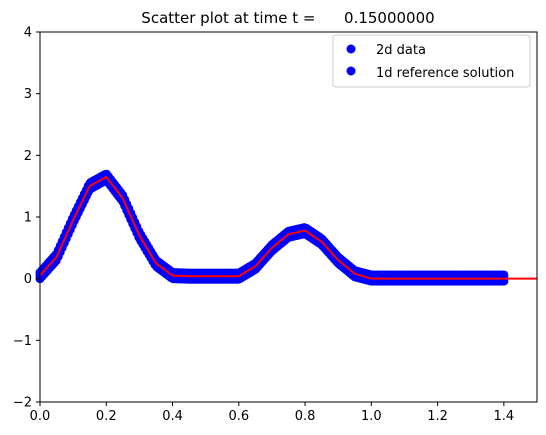 The image size is (546, 435). What do you see at coordinates (504, 416) in the screenshot?
I see `x-tick-label: 1.4` at bounding box center [504, 416].